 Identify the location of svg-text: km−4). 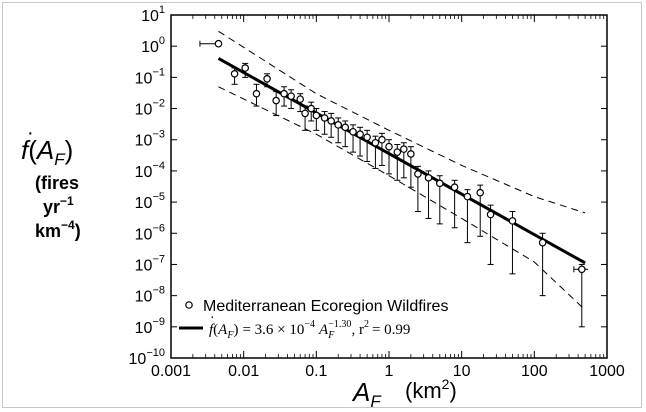
(58, 229).